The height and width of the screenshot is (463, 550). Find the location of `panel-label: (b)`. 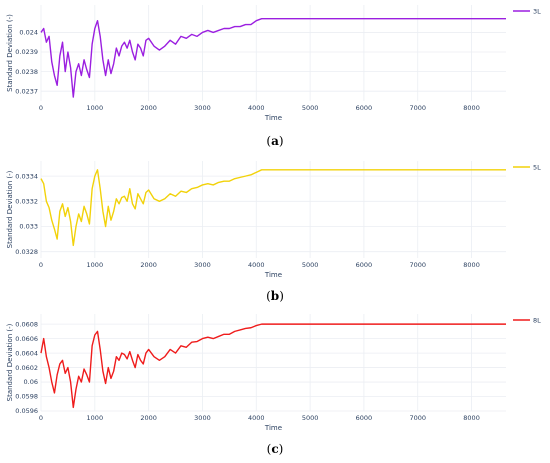

panel-label: (b) is located at coordinates (275, 296).